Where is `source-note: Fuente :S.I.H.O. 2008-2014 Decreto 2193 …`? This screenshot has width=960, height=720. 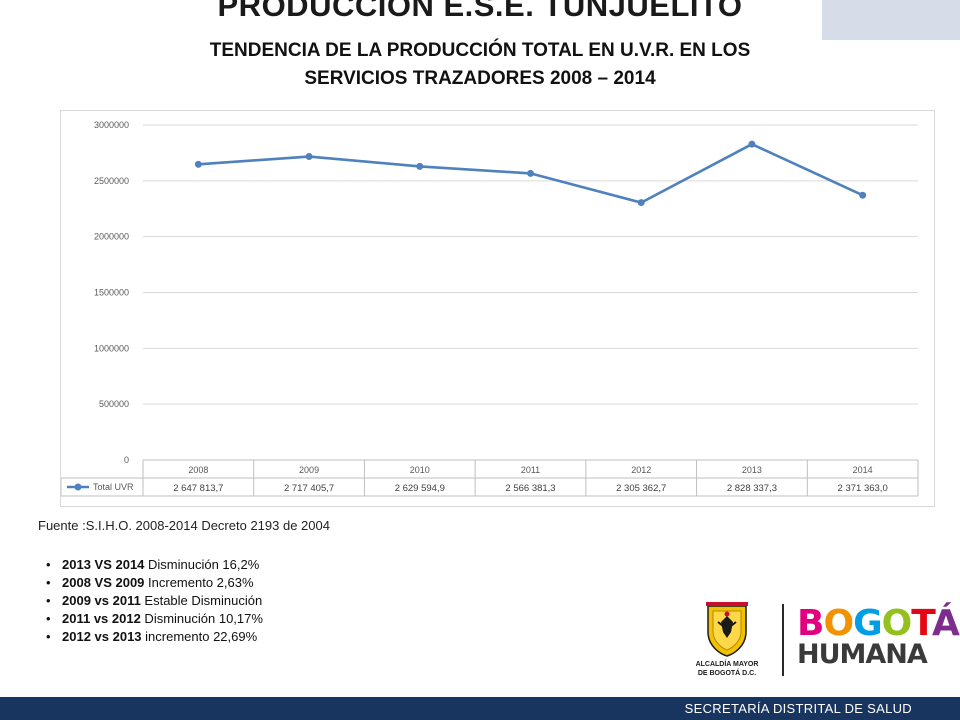
source-note: Fuente :S.I.H.O. 2008-2014 Decreto 2193 … is located at coordinates (184, 525).